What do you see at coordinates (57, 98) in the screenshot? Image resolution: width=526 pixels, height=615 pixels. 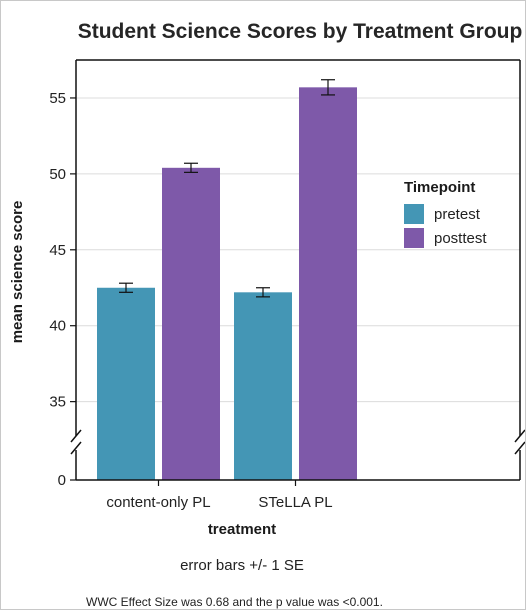 I see `y-tick-label: 55` at bounding box center [57, 98].